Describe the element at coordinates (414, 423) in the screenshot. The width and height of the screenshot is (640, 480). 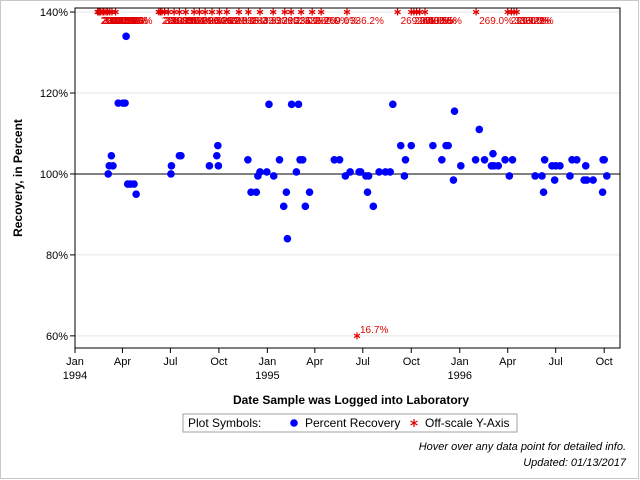
I see `legend-star-mark` at that location.